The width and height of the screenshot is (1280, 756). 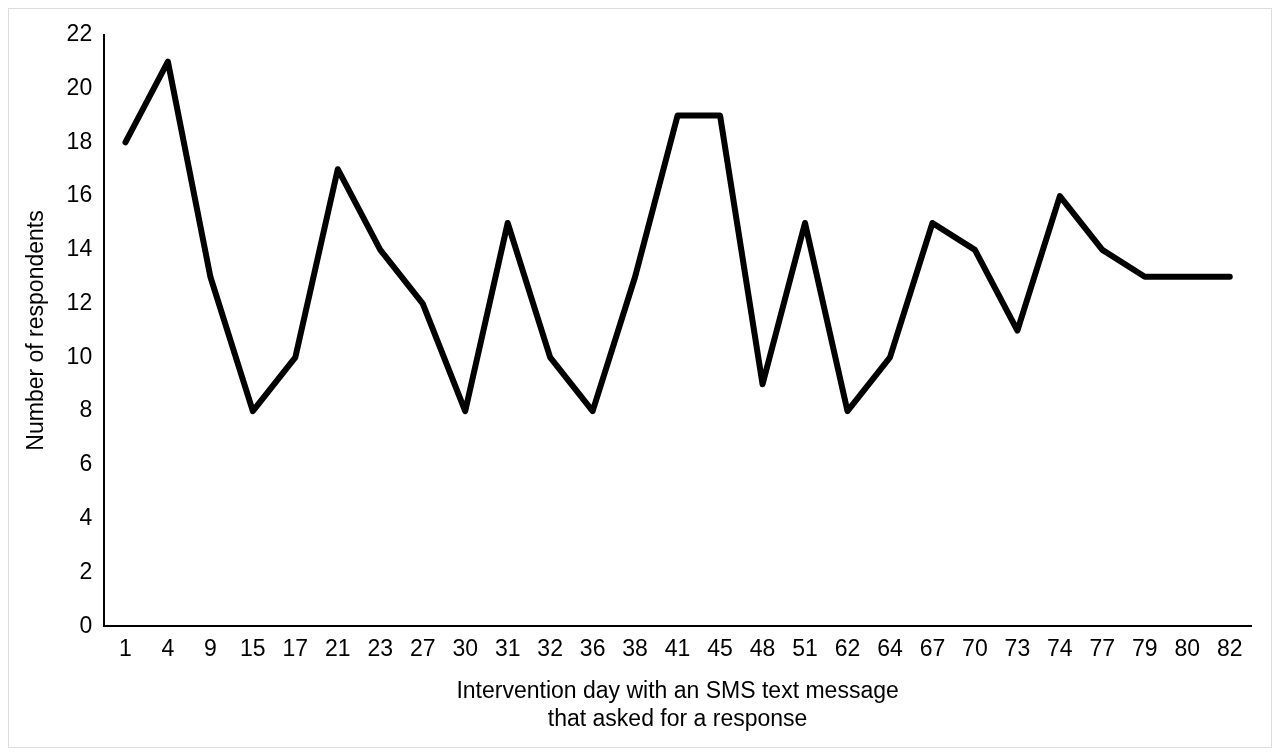 What do you see at coordinates (295, 648) in the screenshot?
I see `x-tick-label: 17` at bounding box center [295, 648].